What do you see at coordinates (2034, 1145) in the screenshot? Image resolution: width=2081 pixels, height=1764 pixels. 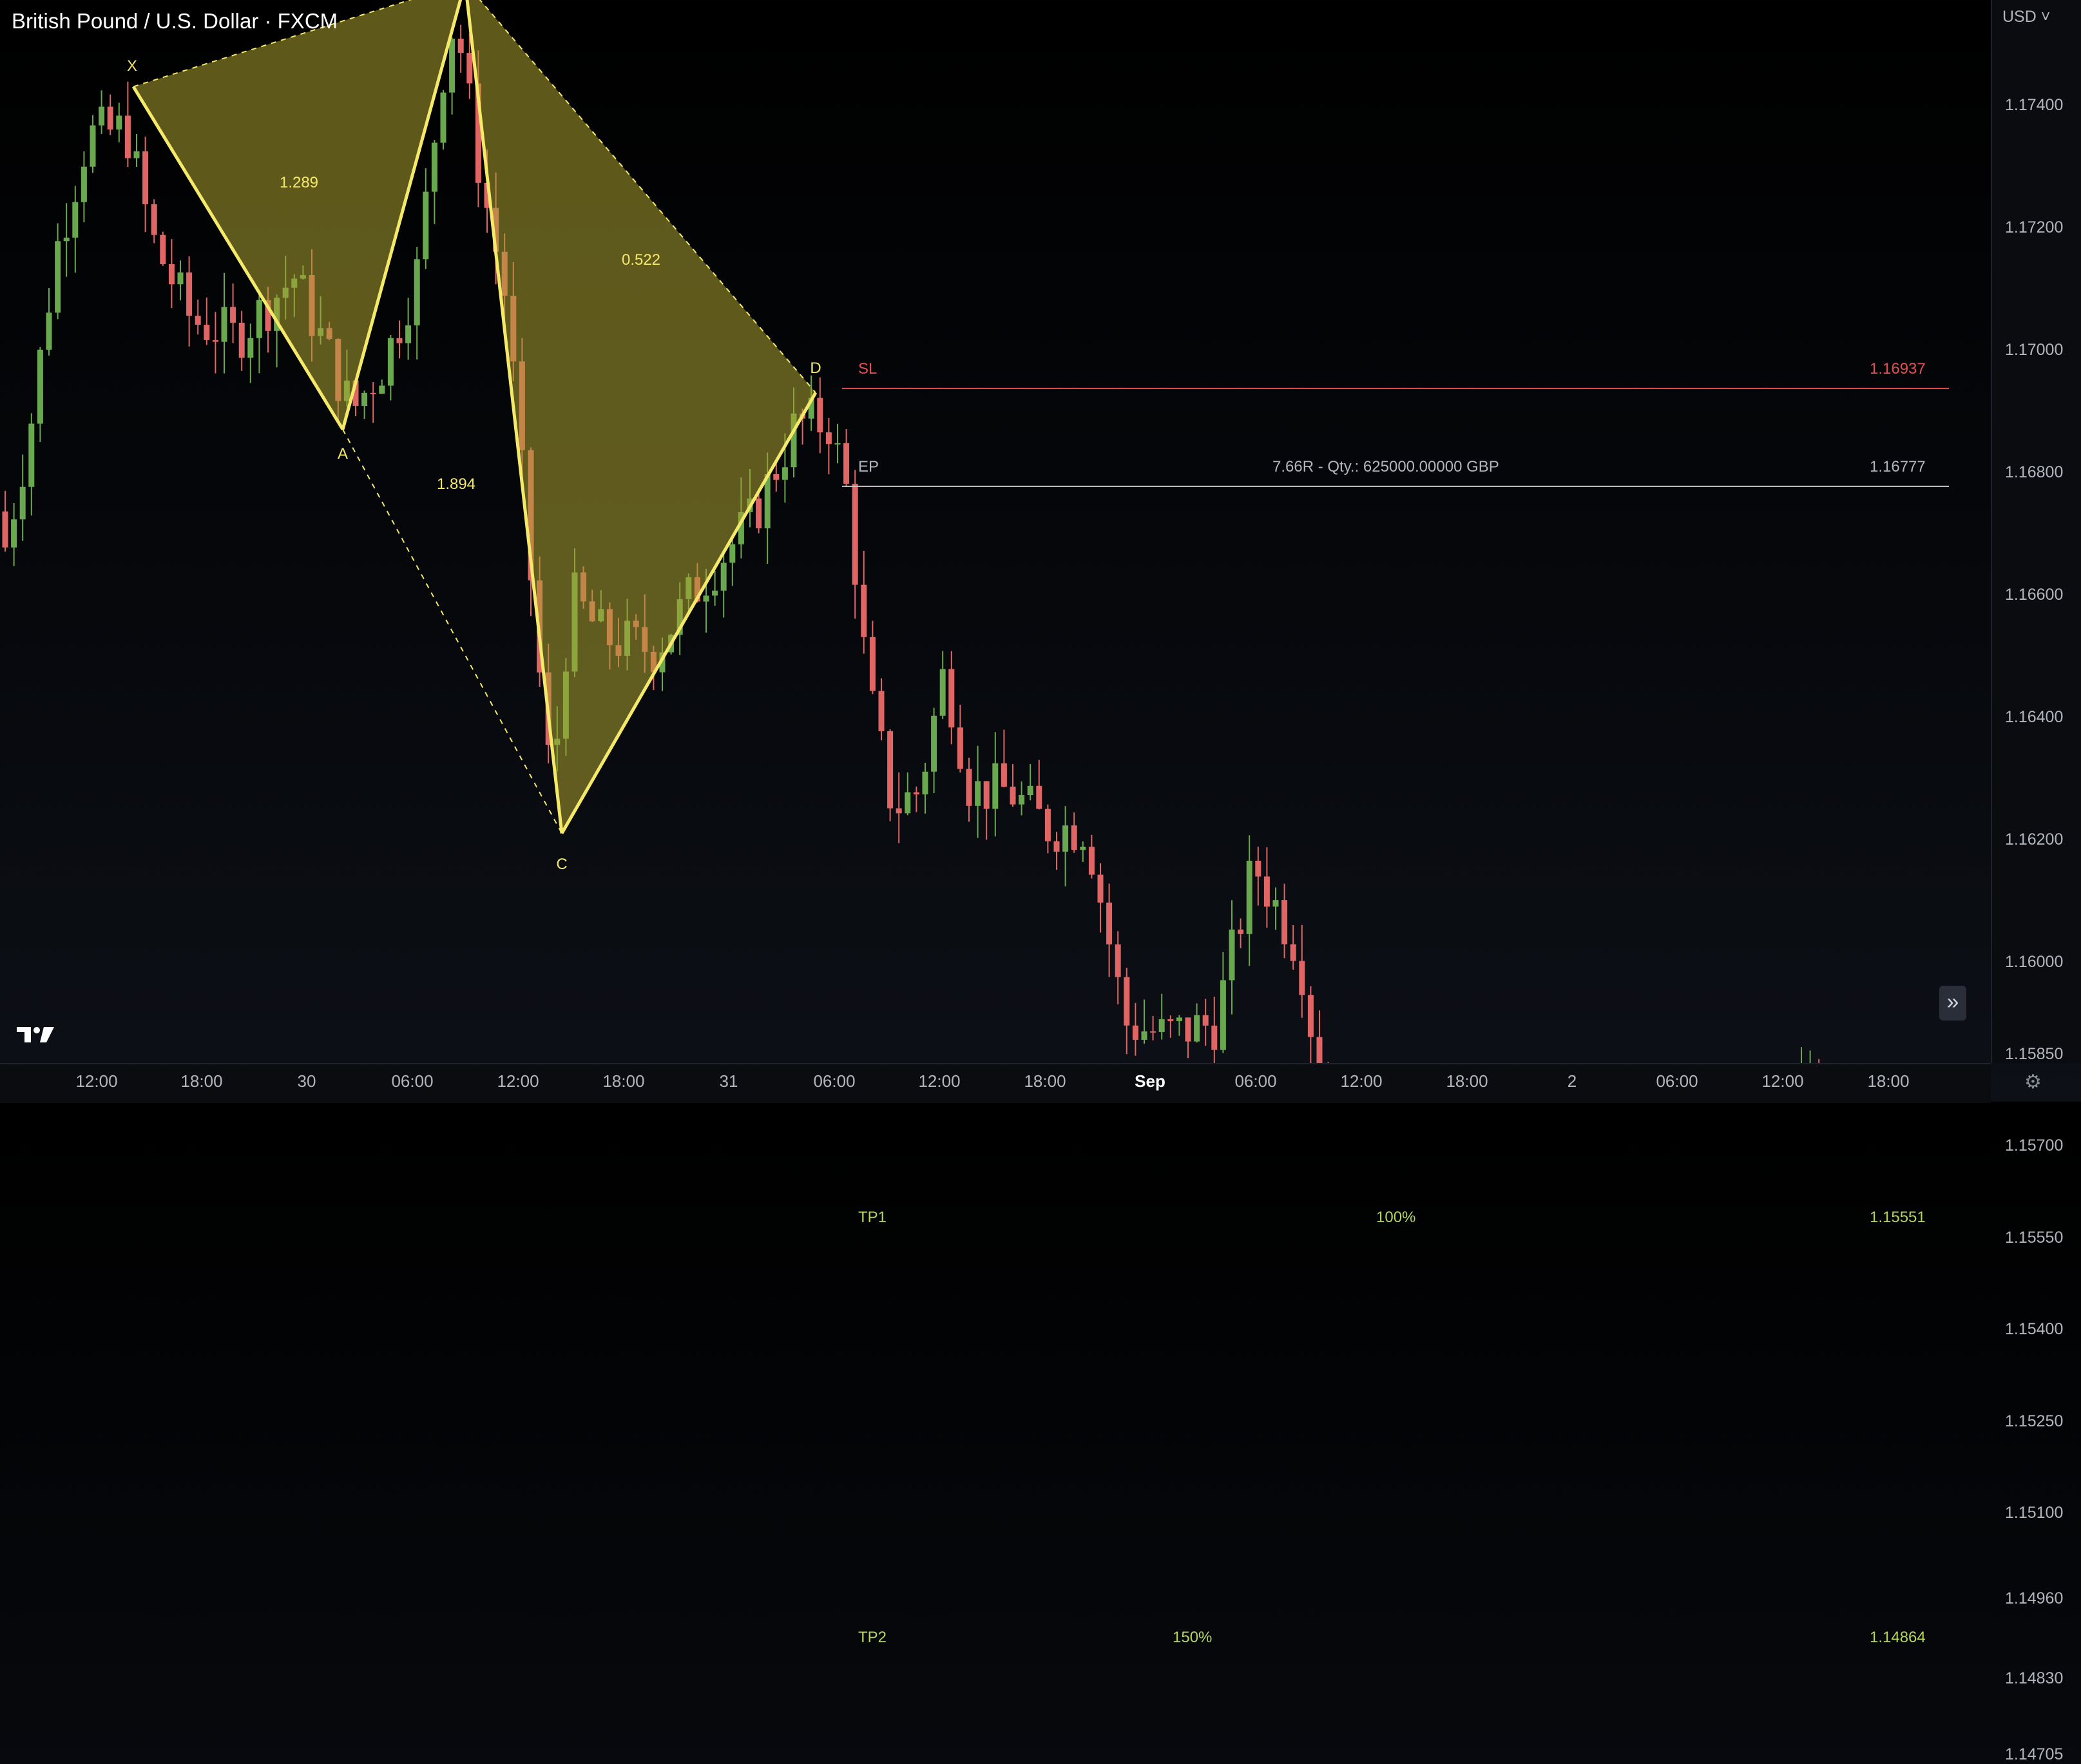 I see `price-tick-label: 1.15700` at bounding box center [2034, 1145].